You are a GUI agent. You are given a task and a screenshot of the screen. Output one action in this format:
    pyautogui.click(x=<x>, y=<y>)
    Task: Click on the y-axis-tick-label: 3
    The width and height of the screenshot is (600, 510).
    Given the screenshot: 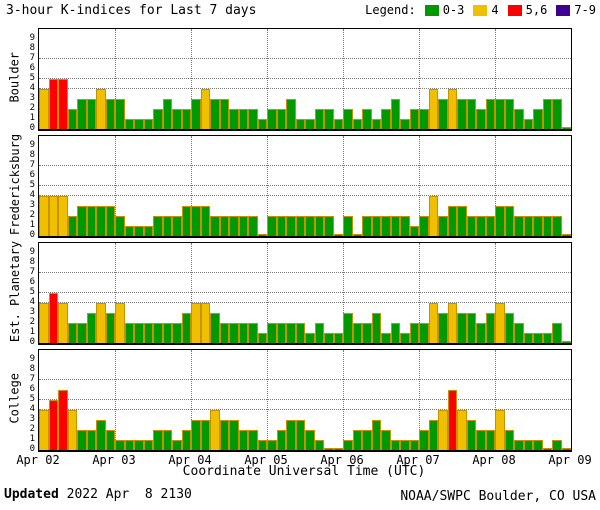 What is the action you would take?
    pyautogui.click(x=32, y=98)
    